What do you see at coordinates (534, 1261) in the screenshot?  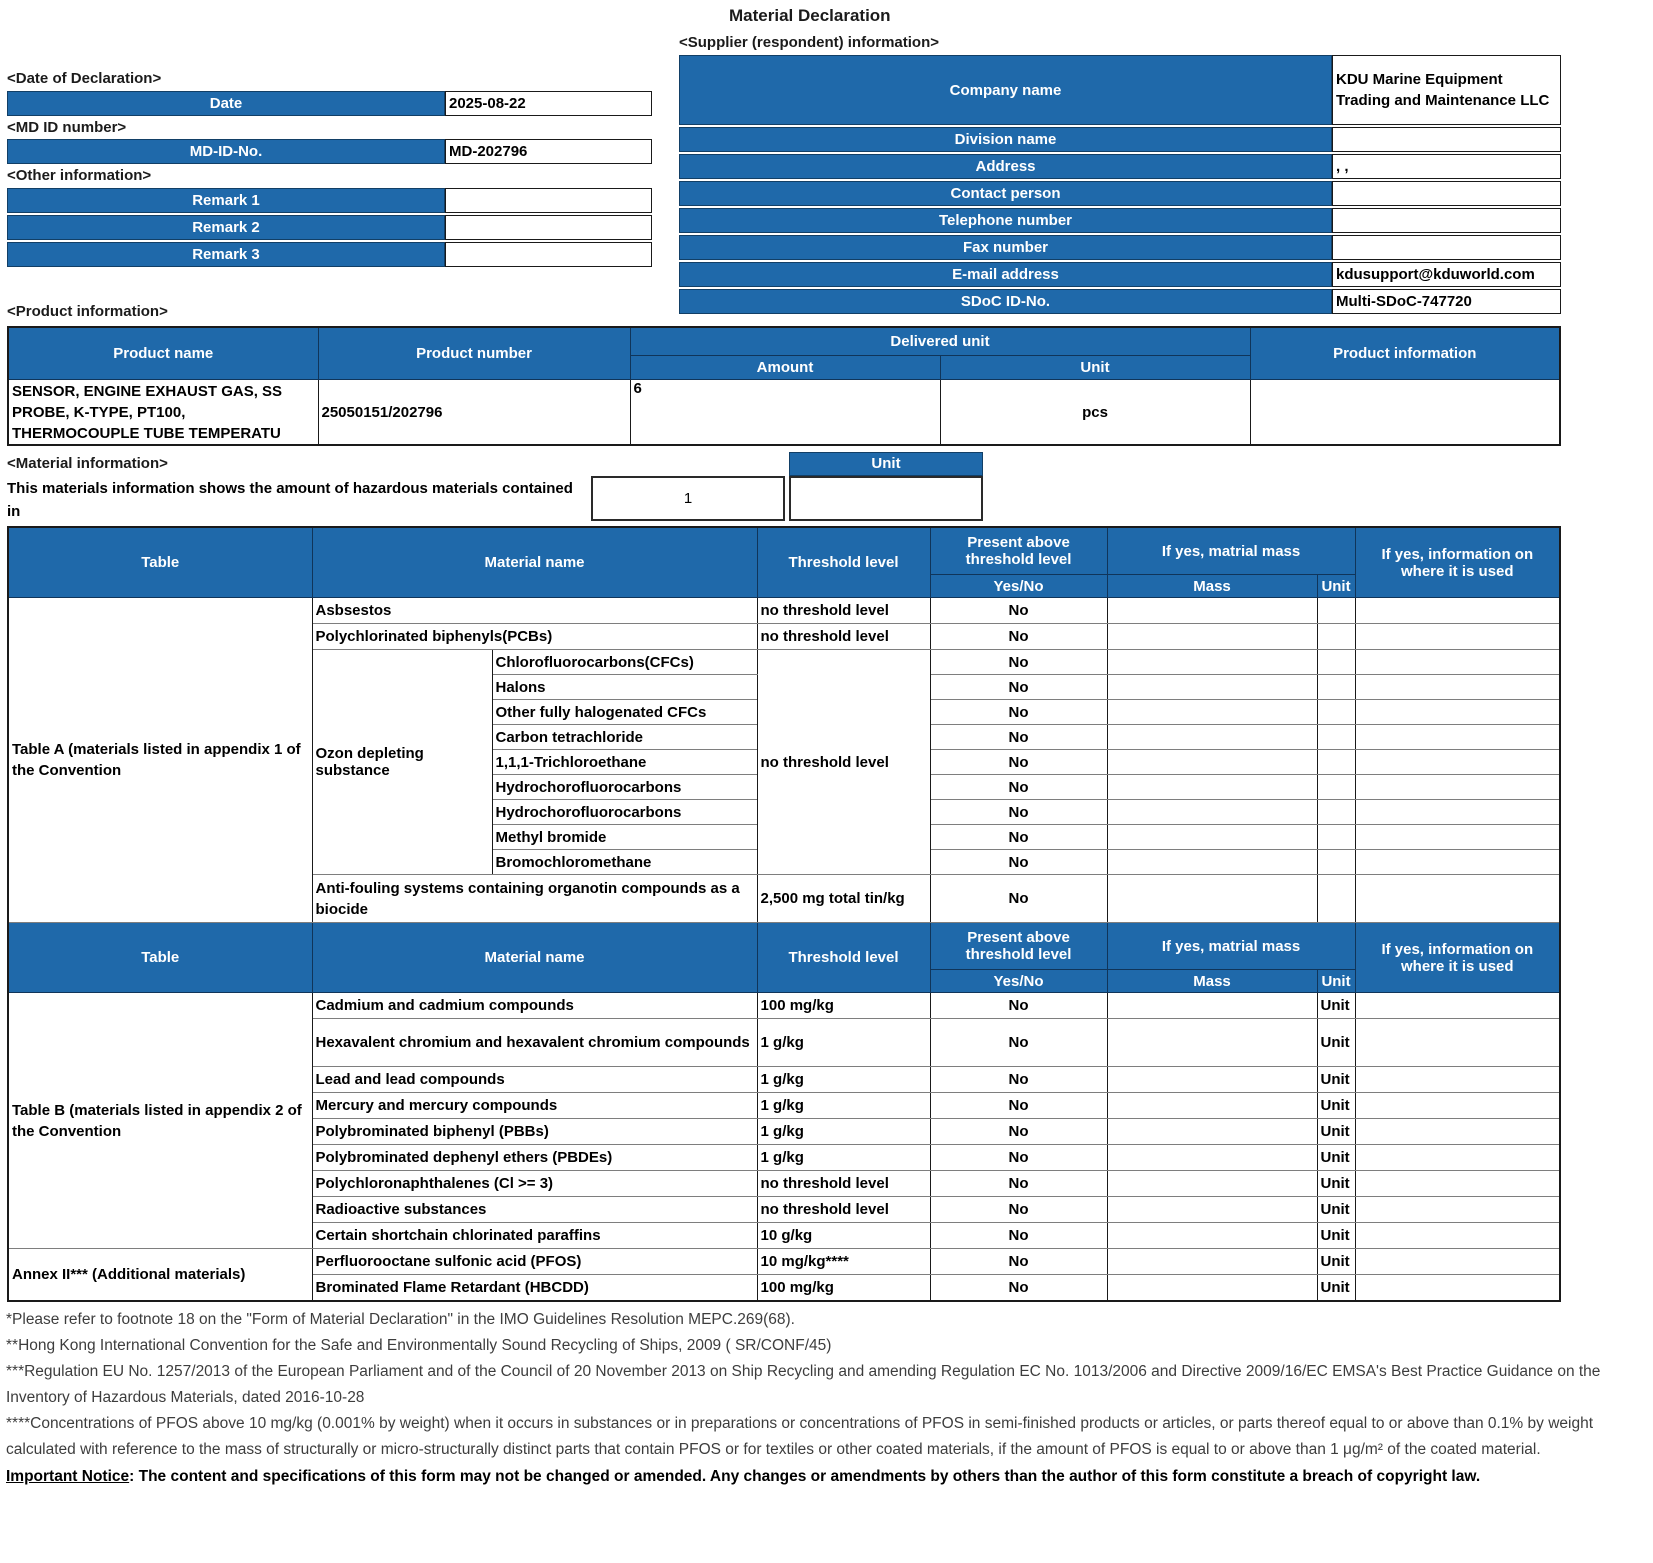 I see `material-name: Perfluorooctane sulfonic acid (PFOS)` at bounding box center [534, 1261].